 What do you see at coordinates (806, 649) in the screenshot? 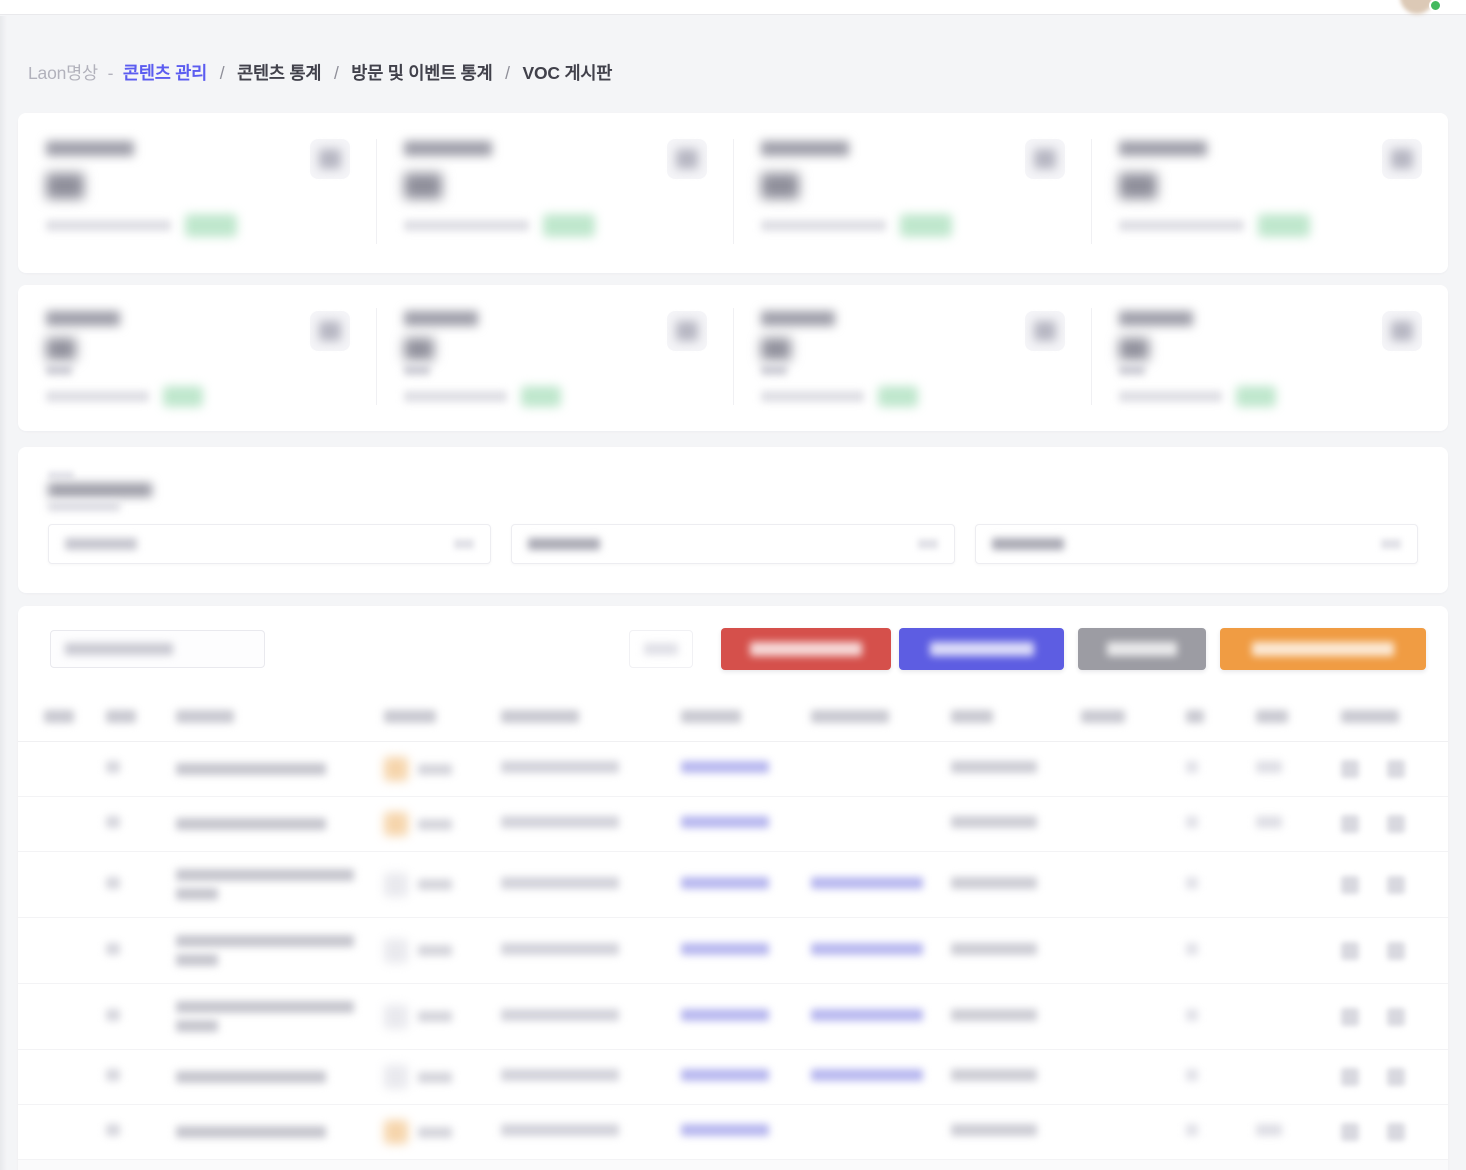
I see `action-button-red` at bounding box center [806, 649].